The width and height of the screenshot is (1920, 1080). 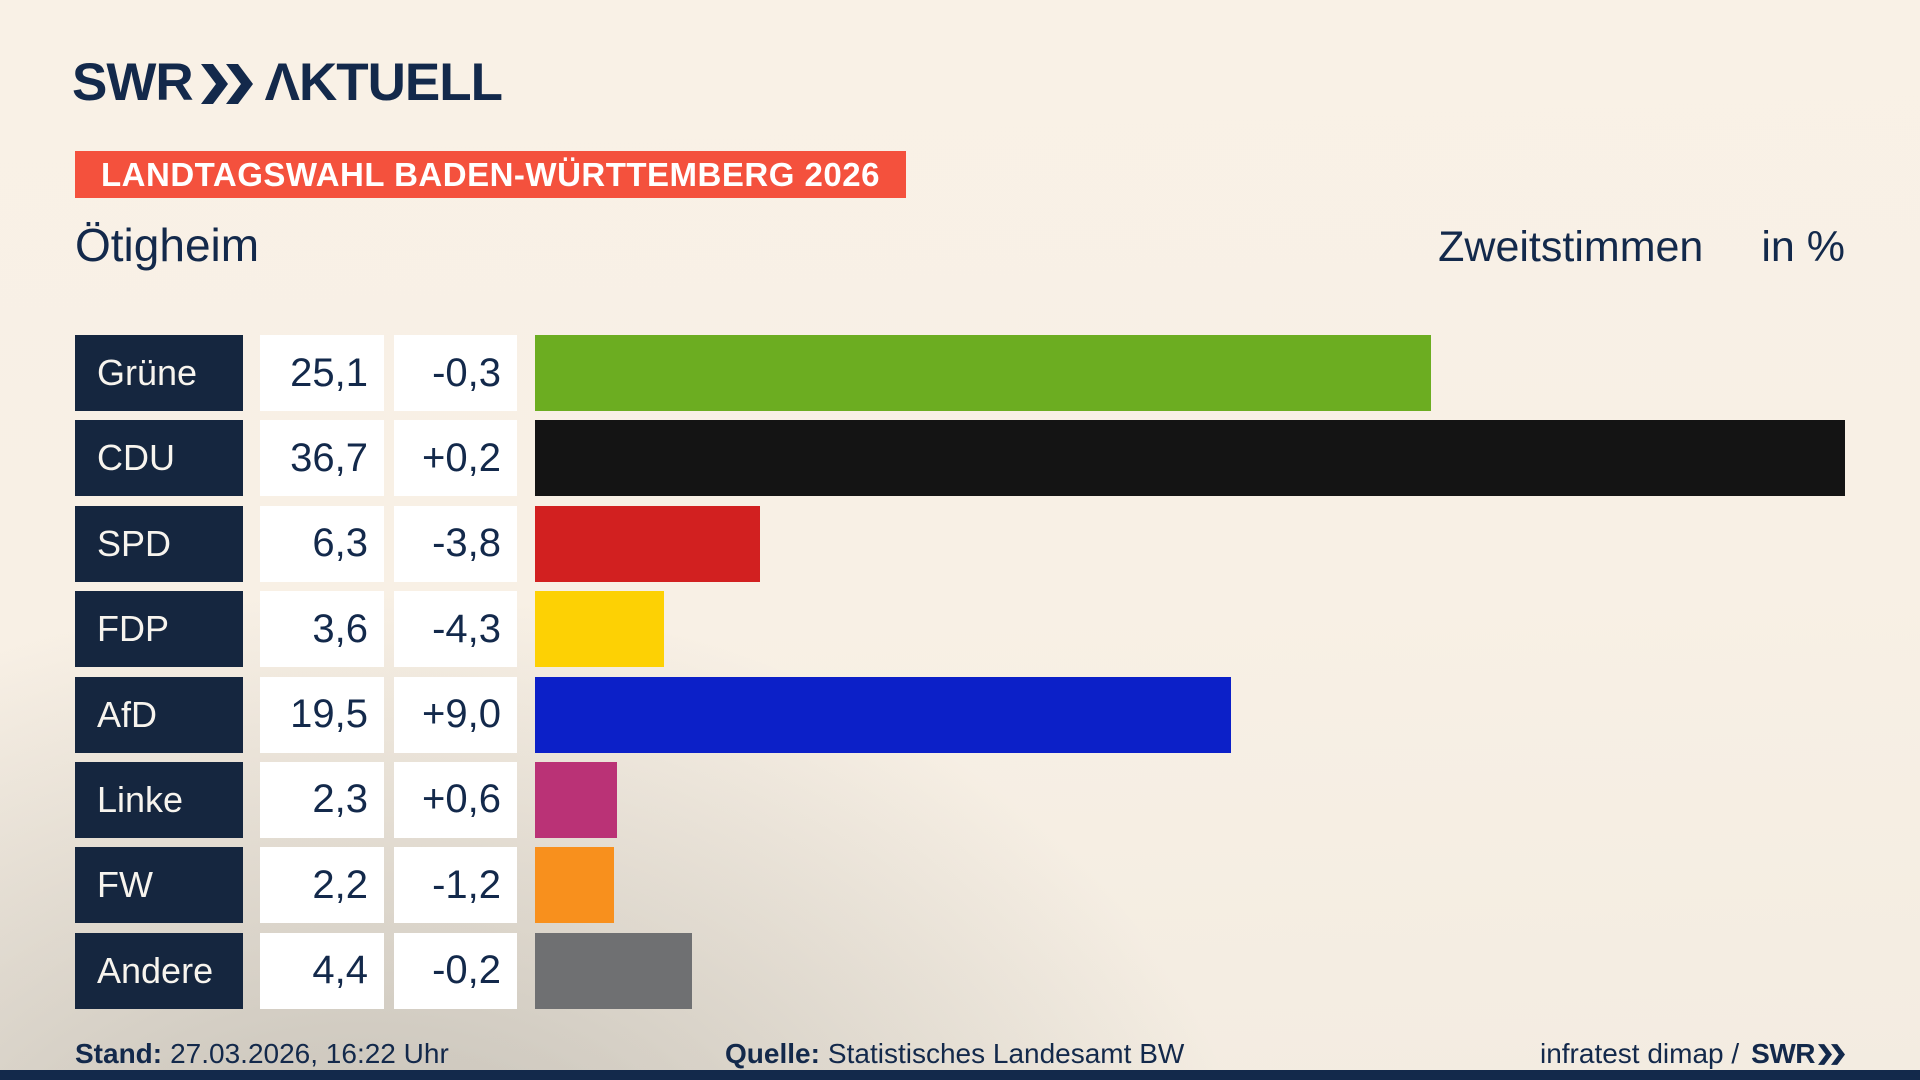 I want to click on party-value-cell: 3,6, so click(x=322, y=629).